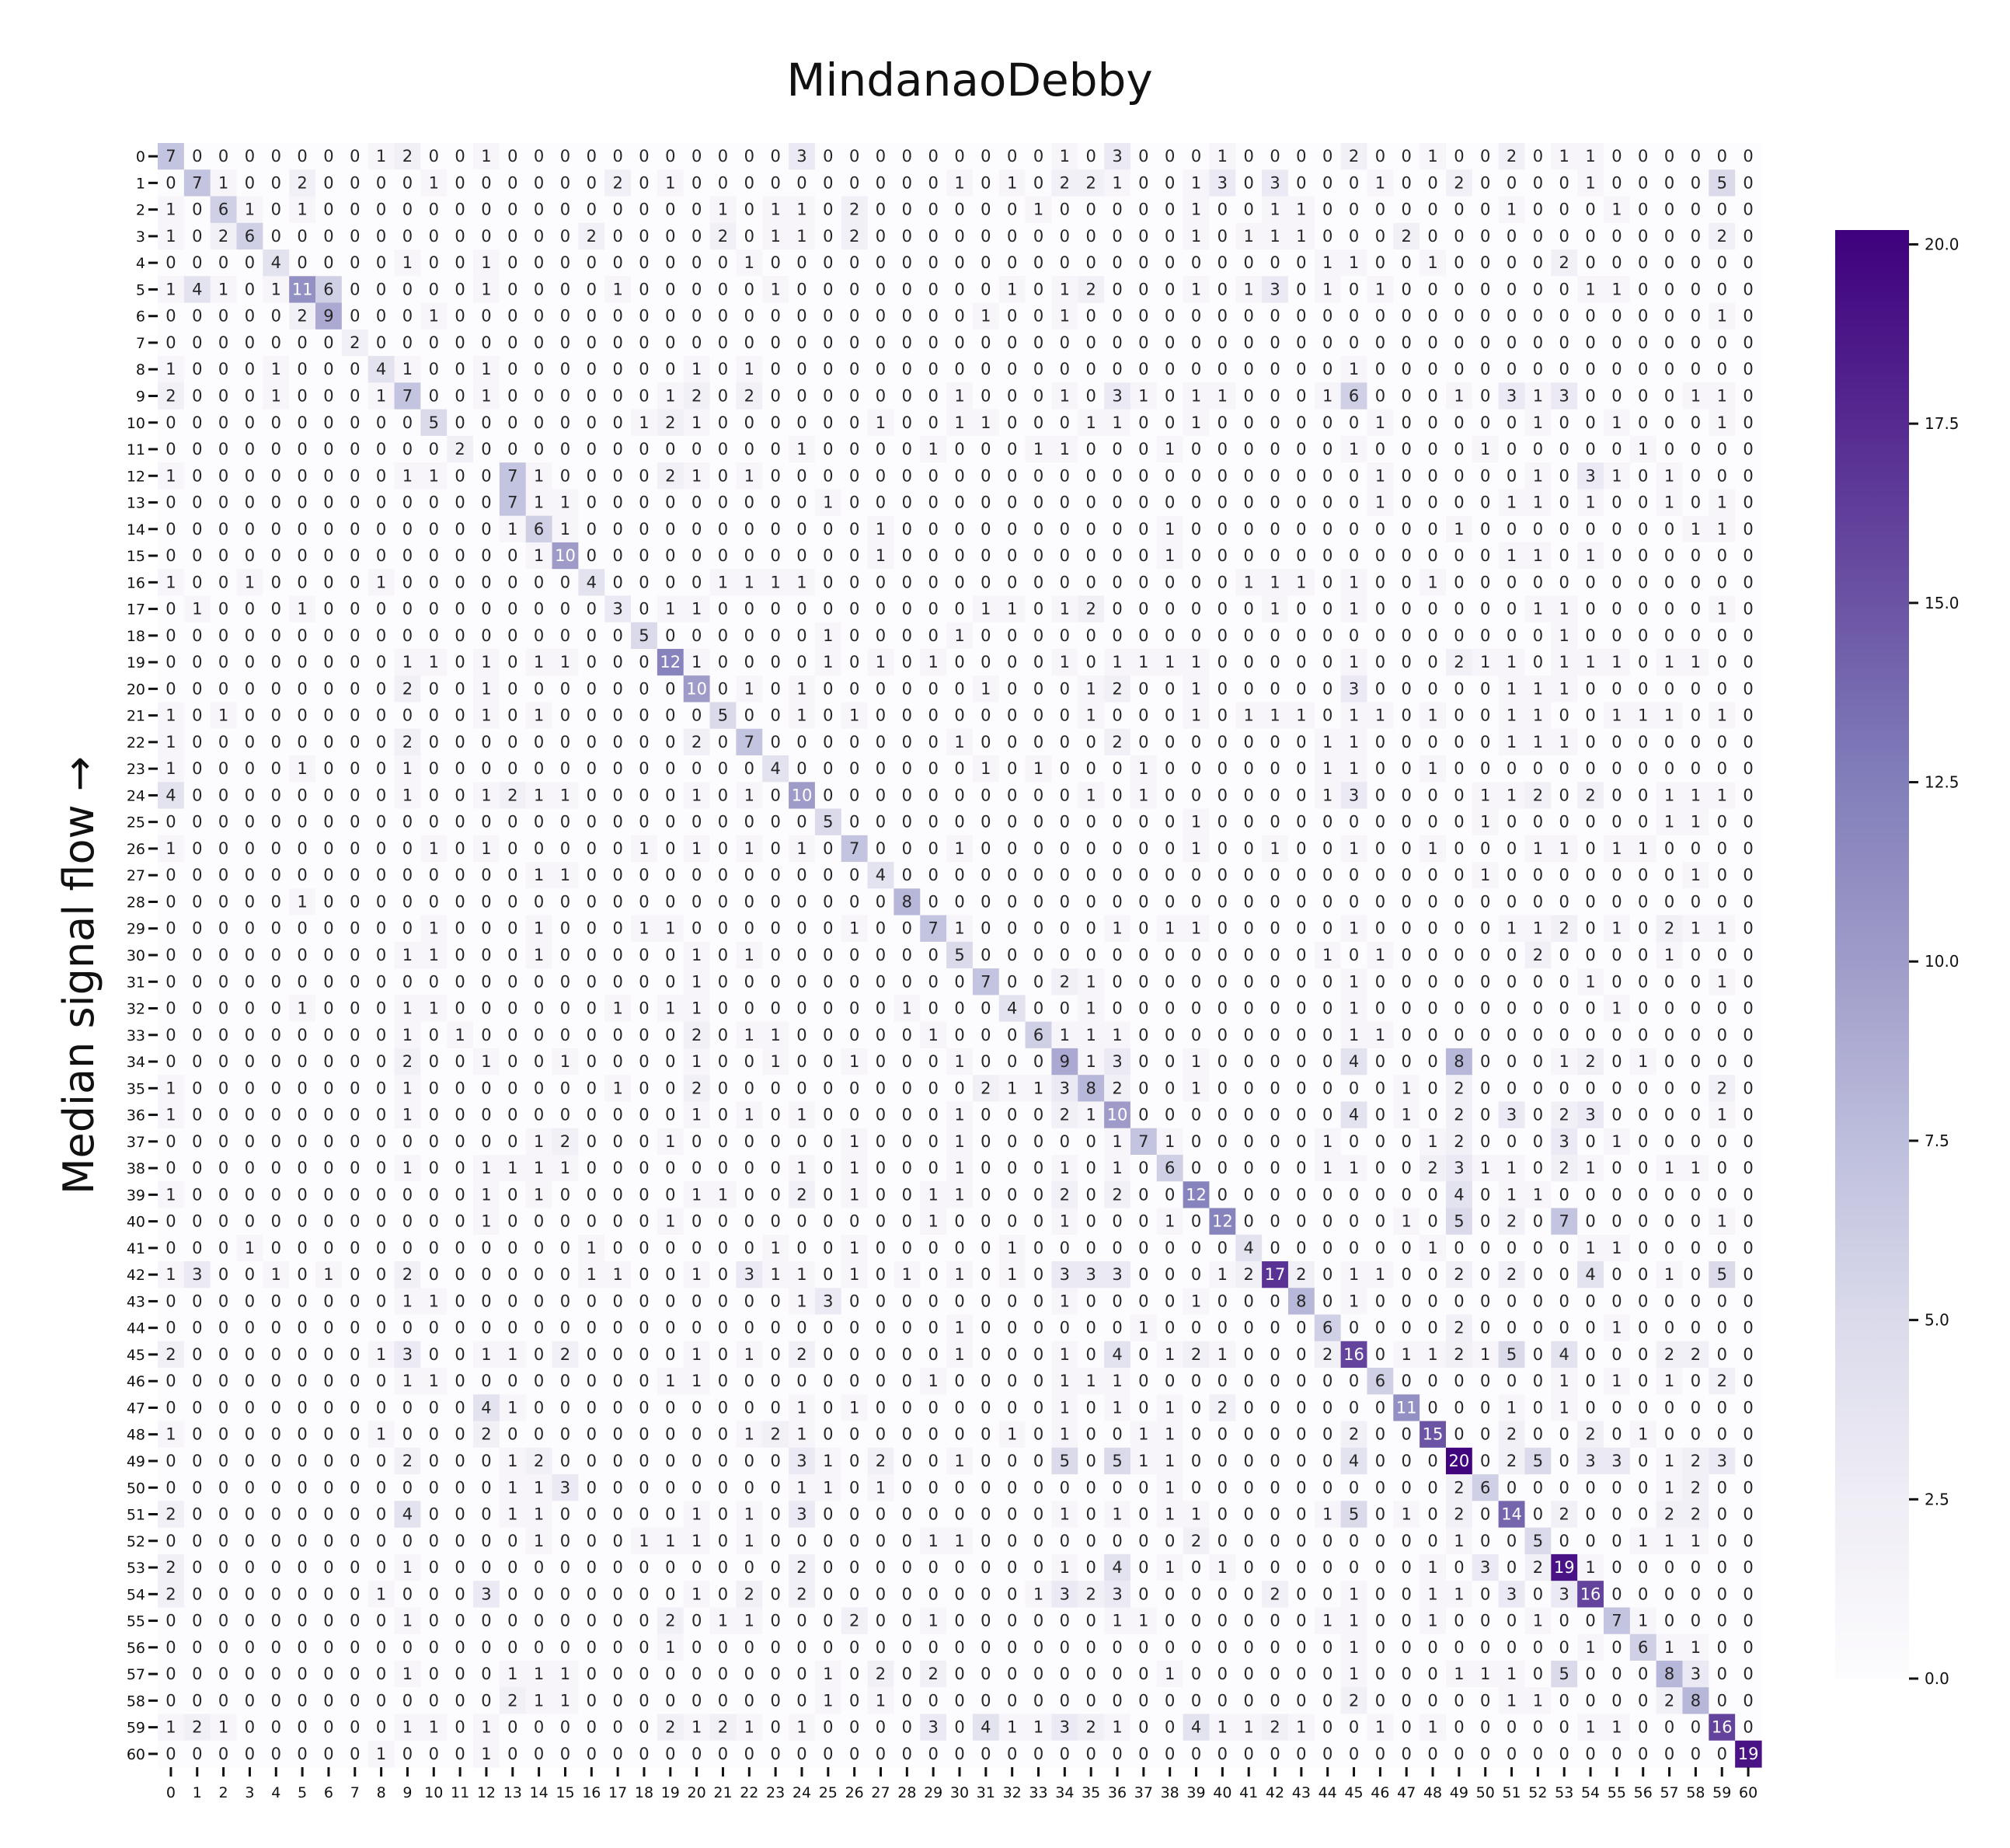  I want to click on cell-value-label: 6, so click(1354, 395).